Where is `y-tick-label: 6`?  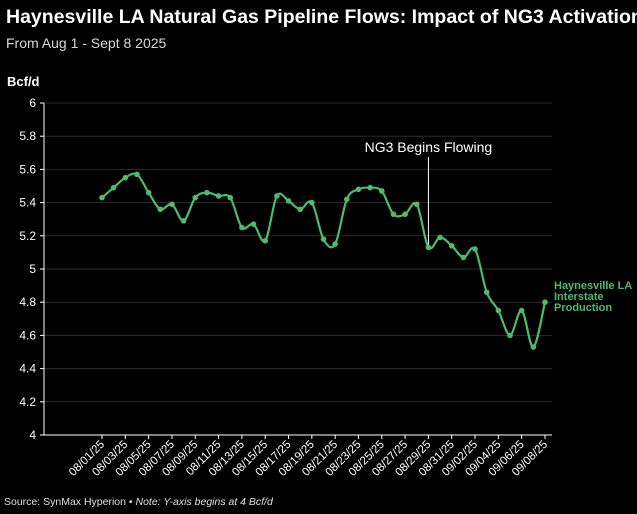
y-tick-label: 6 is located at coordinates (32, 103).